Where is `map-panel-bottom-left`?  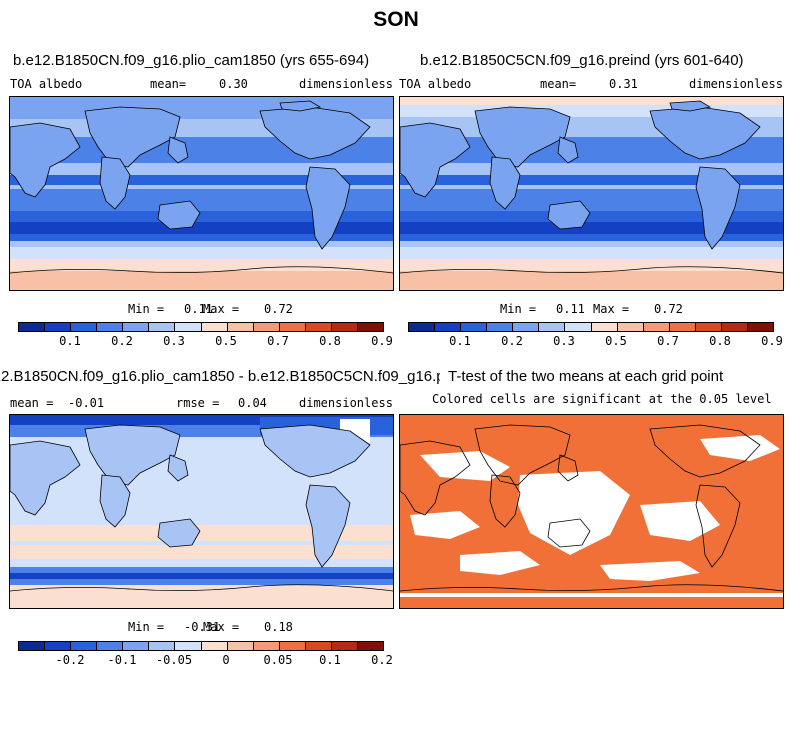
map-panel-bottom-left is located at coordinates (201, 511).